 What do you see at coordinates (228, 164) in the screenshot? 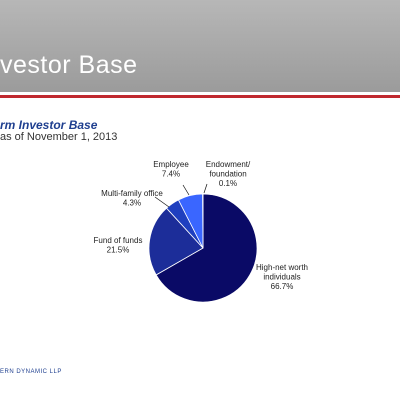
I see `slice-label-4: Endowment/` at bounding box center [228, 164].